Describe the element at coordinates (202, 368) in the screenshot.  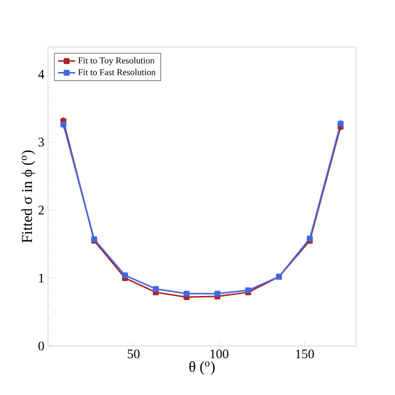
I see `x-axis-title: θ ($^{o}$)` at that location.